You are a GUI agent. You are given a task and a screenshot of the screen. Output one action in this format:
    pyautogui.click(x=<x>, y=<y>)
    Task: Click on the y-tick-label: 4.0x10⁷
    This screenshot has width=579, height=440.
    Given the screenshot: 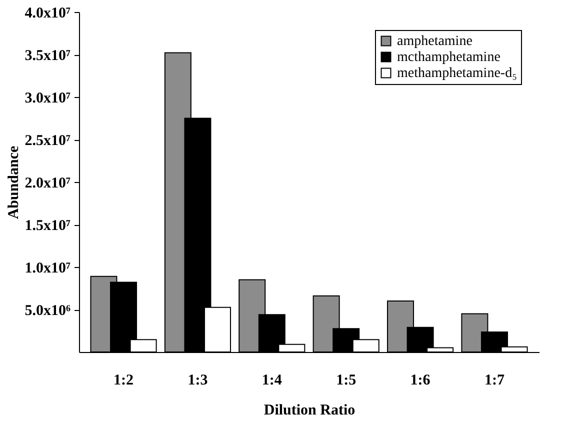 What is the action you would take?
    pyautogui.click(x=47, y=14)
    